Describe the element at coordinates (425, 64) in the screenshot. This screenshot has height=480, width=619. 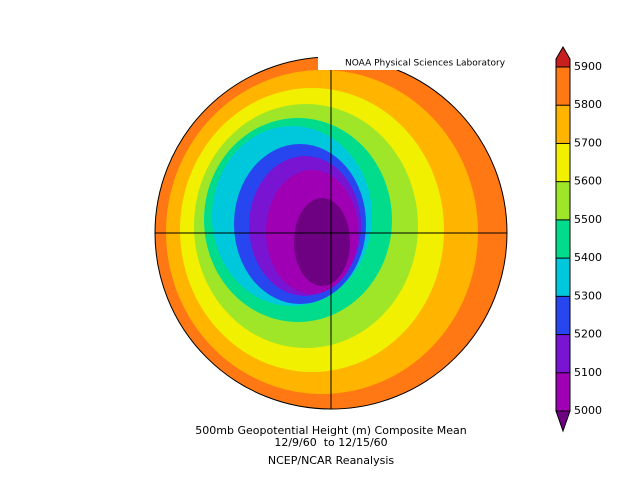
I see `lab-label: NOAA Physical Sciences Laboratory` at that location.